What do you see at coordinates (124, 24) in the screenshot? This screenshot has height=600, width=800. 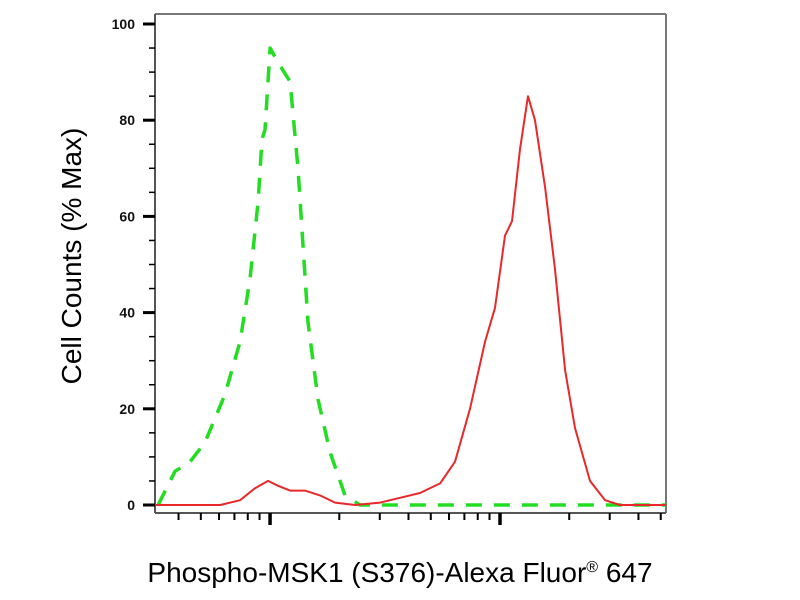 I see `y-tick-label: 100` at bounding box center [124, 24].